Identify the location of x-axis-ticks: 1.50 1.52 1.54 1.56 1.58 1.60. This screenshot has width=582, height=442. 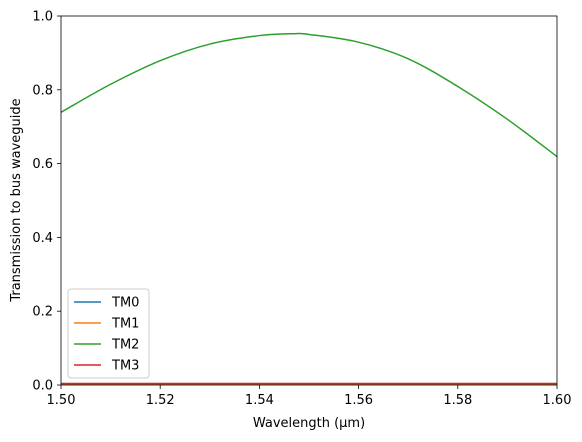
(309, 396).